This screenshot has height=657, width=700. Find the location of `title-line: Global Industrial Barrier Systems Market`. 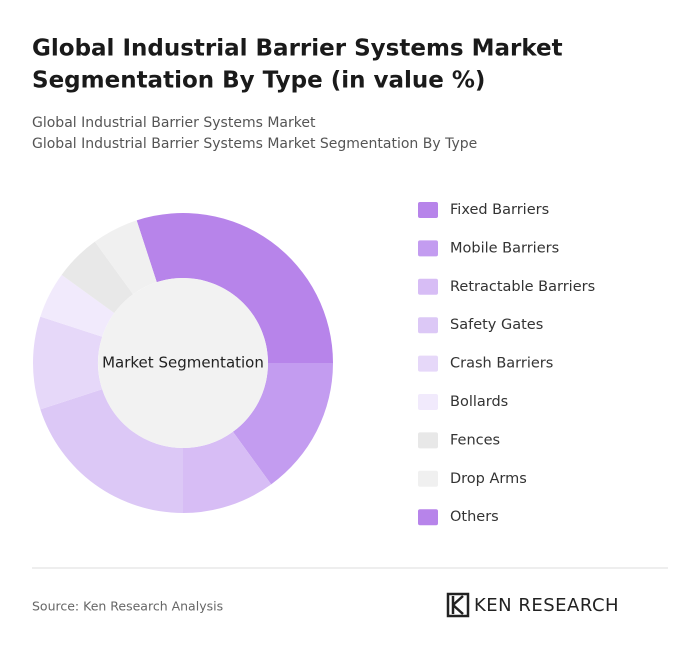

title-line: Global Industrial Barrier Systems Market is located at coordinates (297, 49).